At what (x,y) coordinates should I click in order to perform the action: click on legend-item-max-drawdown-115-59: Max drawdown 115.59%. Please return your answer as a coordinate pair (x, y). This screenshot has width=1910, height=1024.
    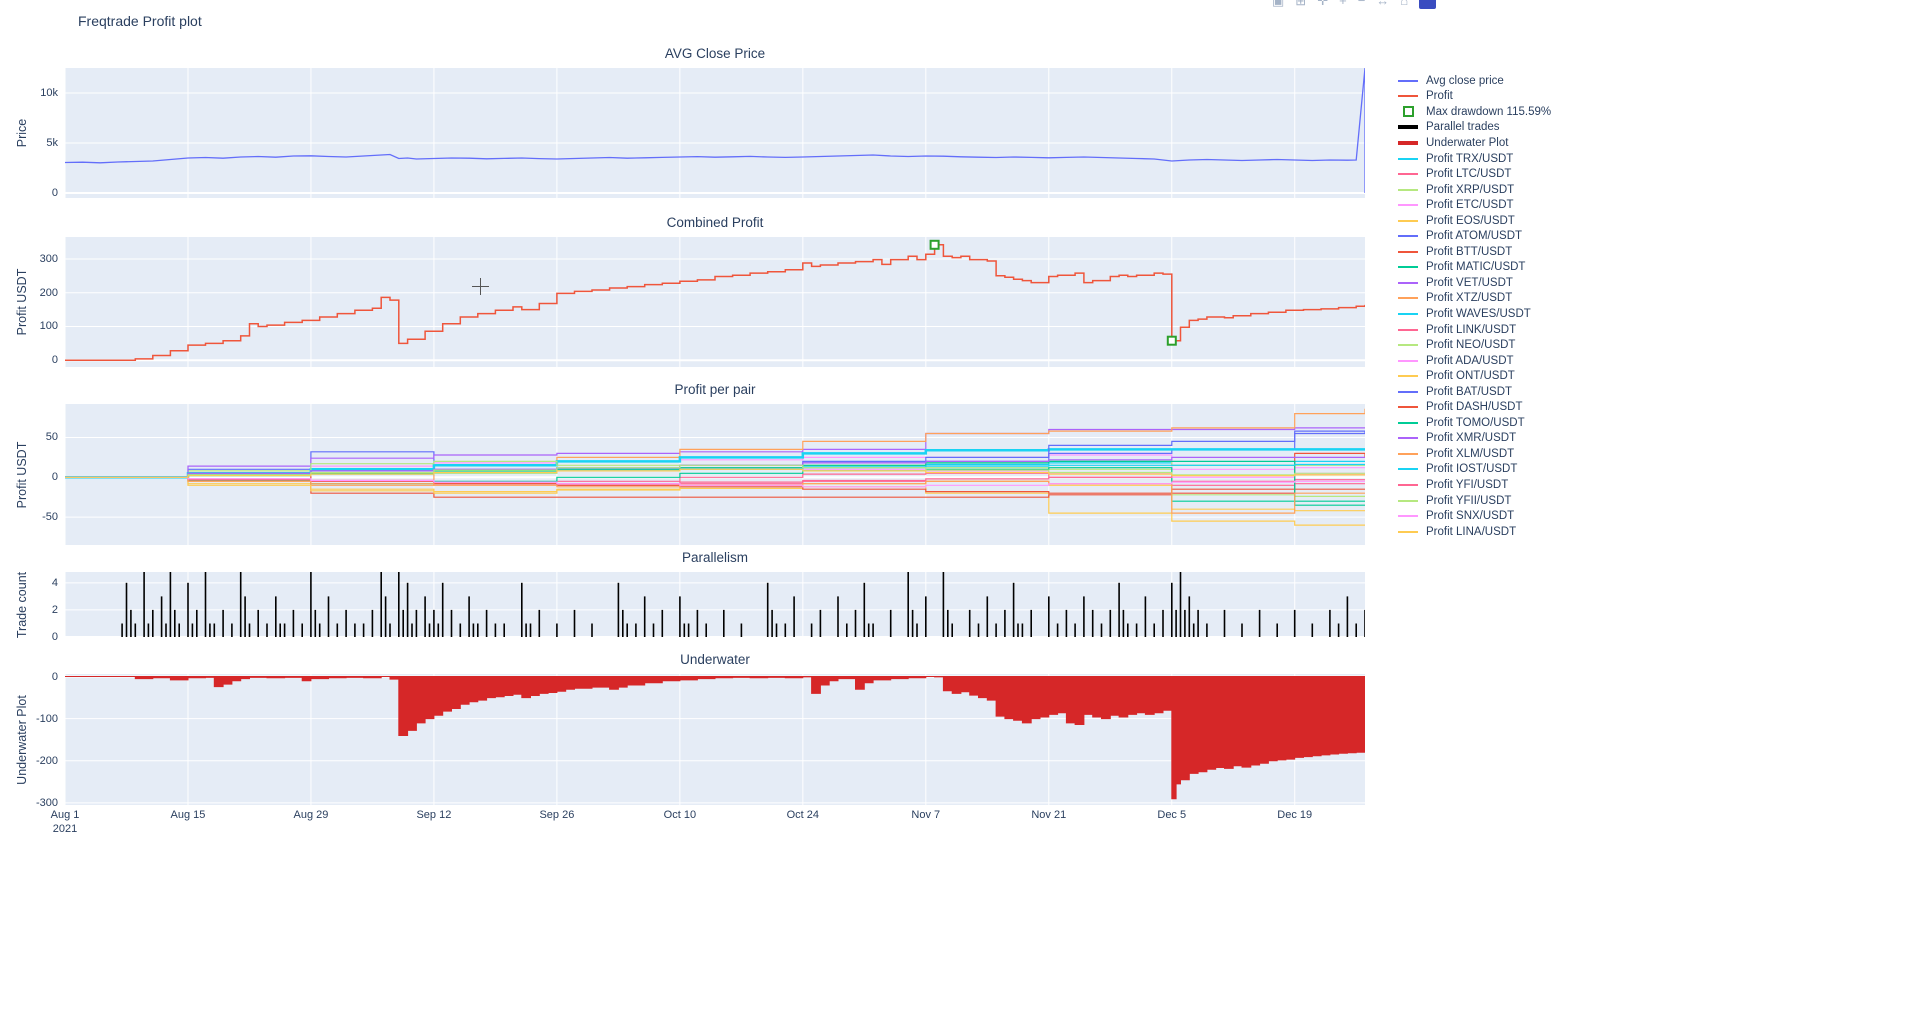
    Looking at the image, I should click on (1474, 112).